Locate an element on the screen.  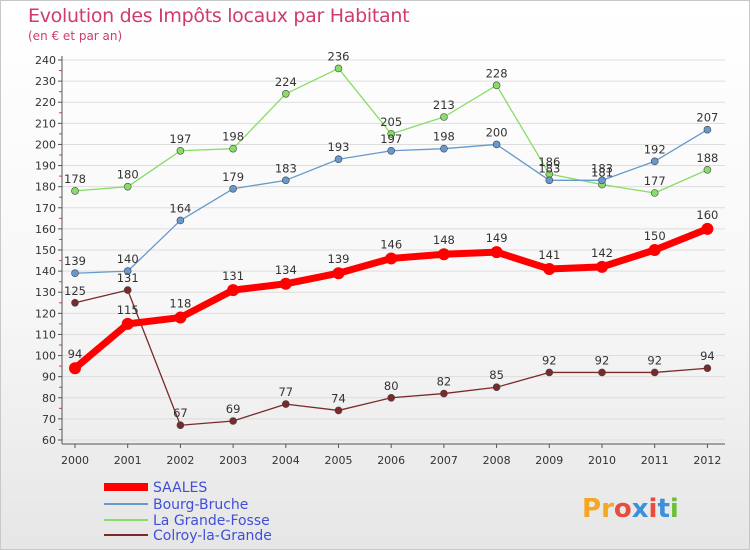
data-label-saales: 94 is located at coordinates (75, 354).